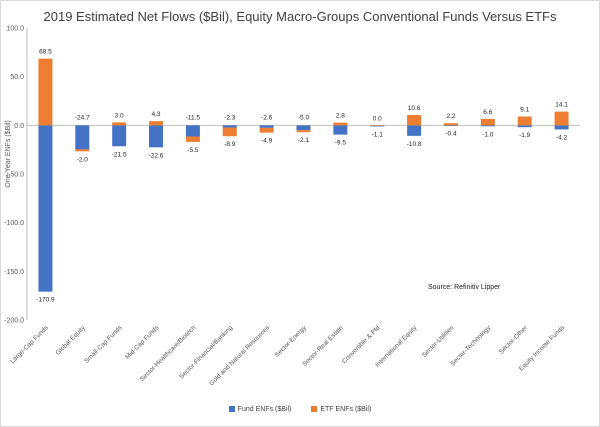 The height and width of the screenshot is (427, 600). I want to click on x-tick-label: Large-Cap Funds, so click(29, 344).